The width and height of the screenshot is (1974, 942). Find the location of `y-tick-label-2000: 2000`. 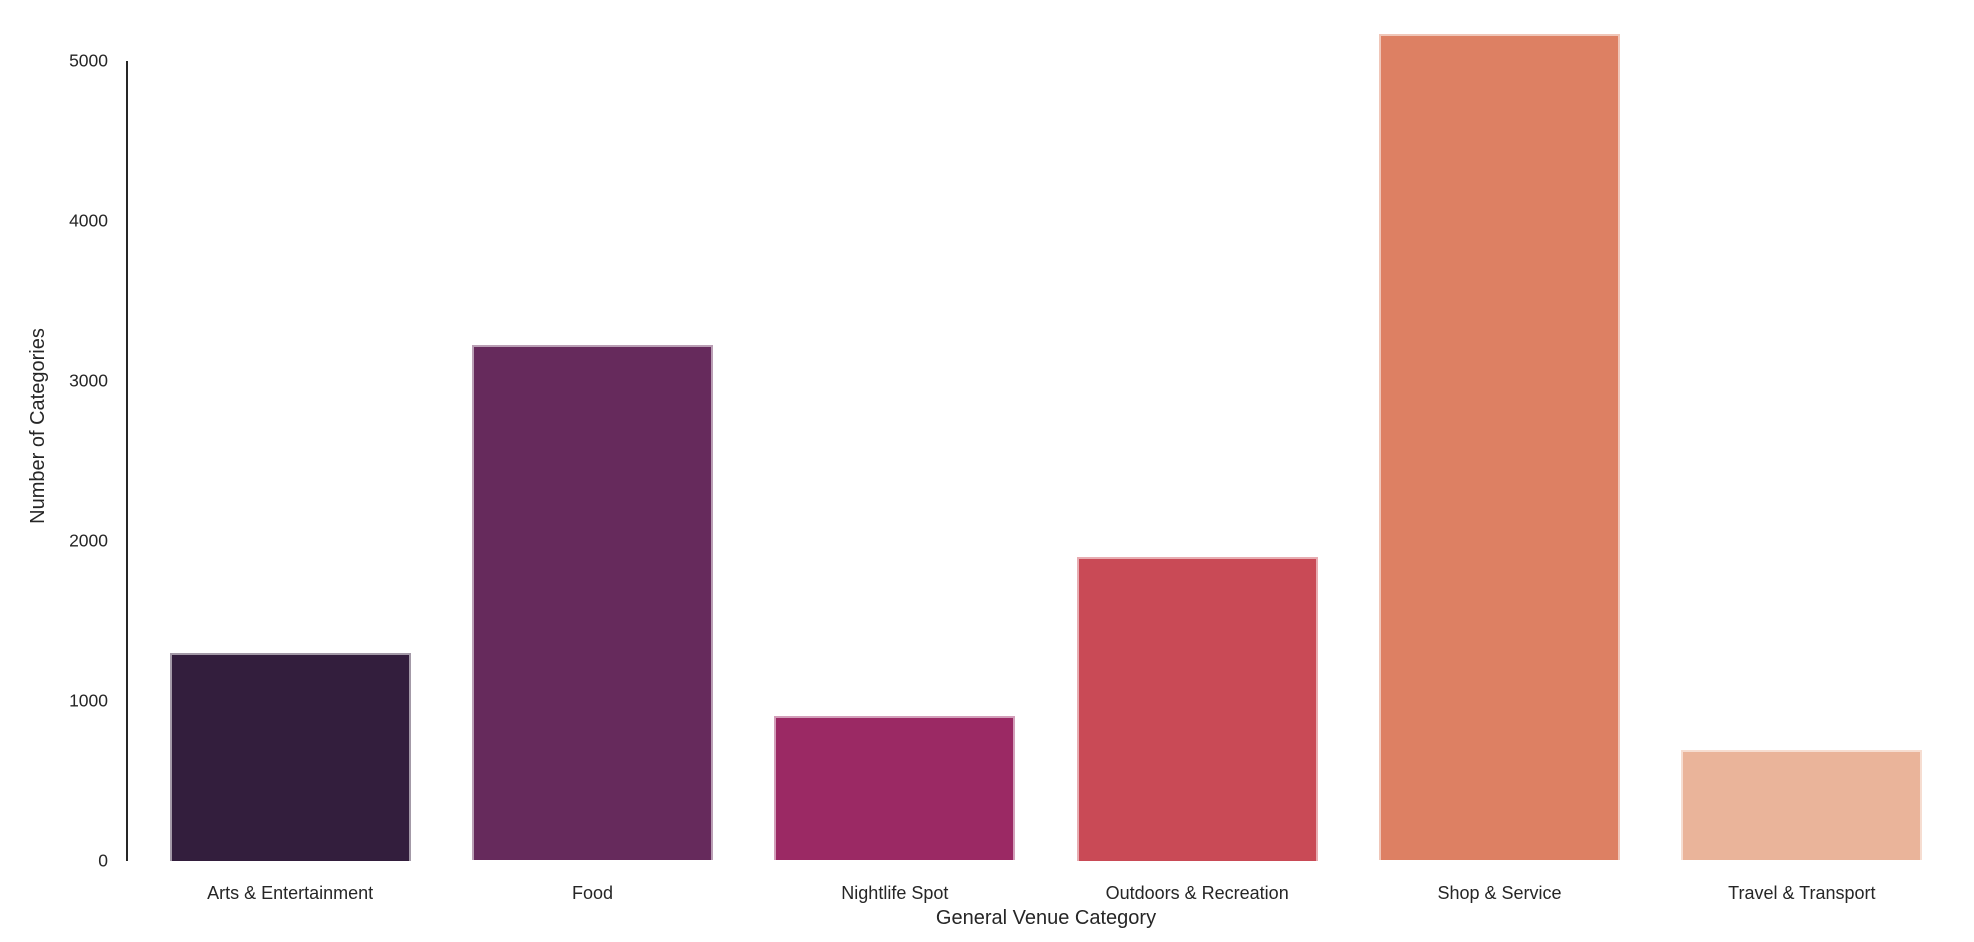

y-tick-label-2000: 2000 is located at coordinates (88, 539).